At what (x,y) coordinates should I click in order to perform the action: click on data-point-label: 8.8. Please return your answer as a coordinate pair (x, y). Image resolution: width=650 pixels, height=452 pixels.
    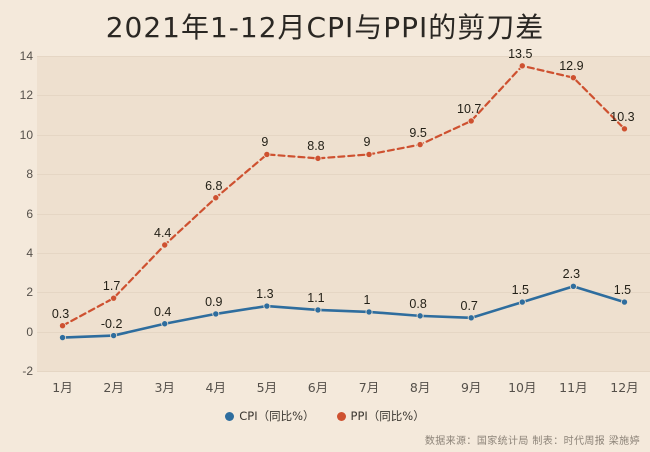
    Looking at the image, I should click on (316, 146).